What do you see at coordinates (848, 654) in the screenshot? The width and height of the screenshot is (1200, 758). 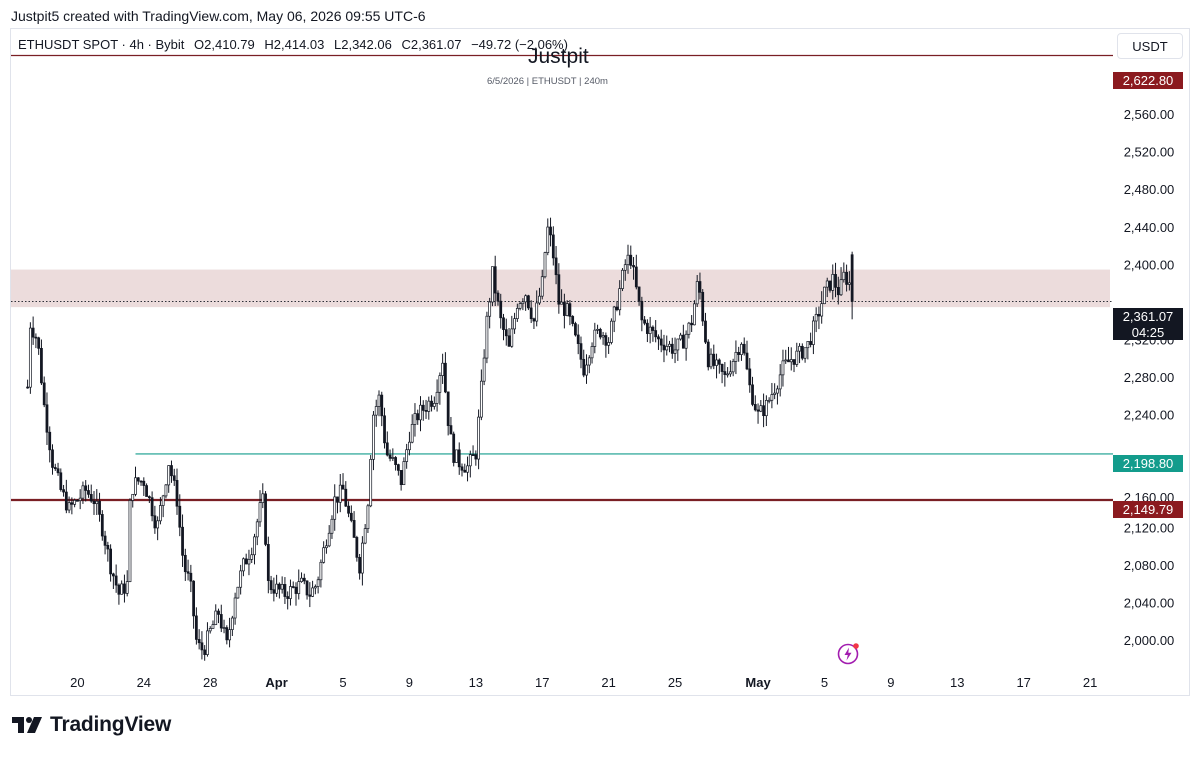 I see `lightning-bolt-icon` at bounding box center [848, 654].